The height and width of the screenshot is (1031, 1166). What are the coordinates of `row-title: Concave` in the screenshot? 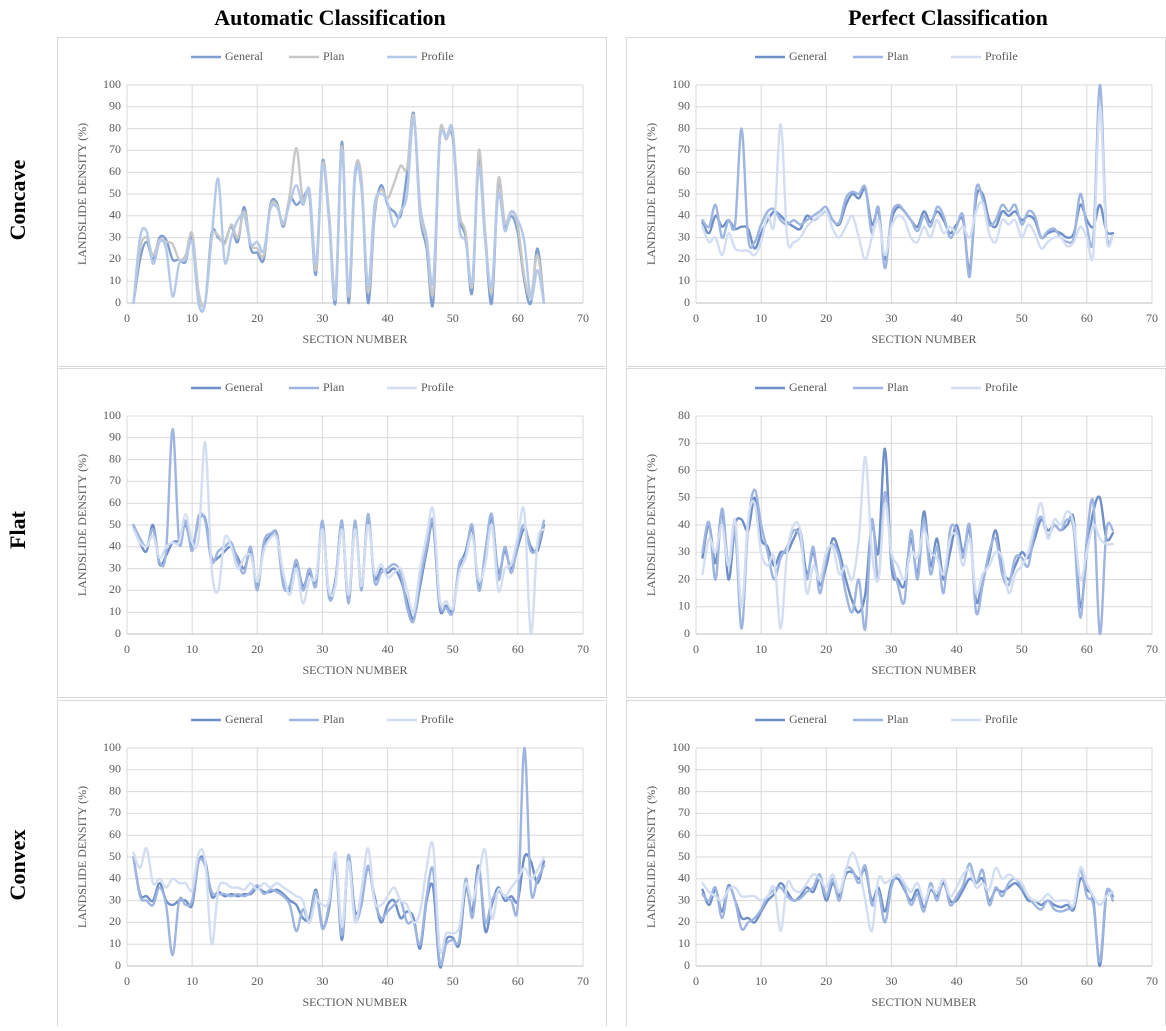 It's located at (17, 199).